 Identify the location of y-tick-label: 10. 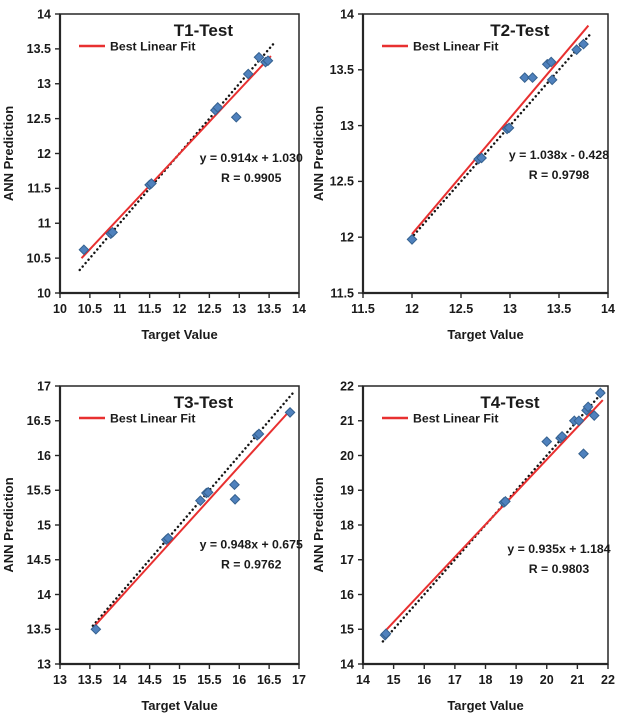
(44, 293).